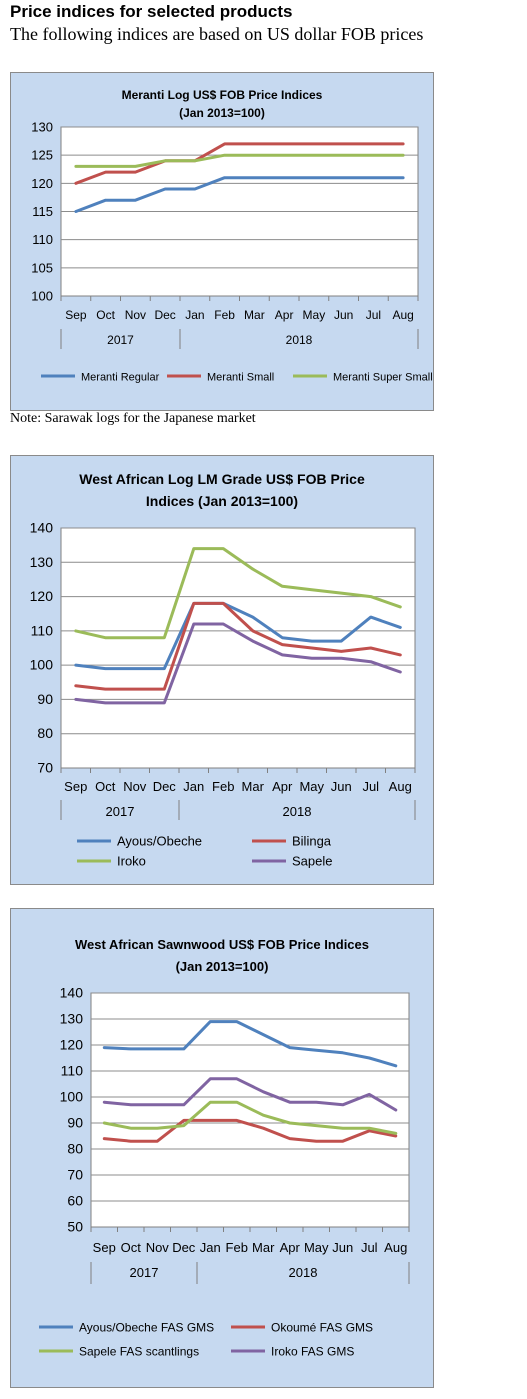  What do you see at coordinates (42, 528) in the screenshot?
I see `y-tick-label: 140` at bounding box center [42, 528].